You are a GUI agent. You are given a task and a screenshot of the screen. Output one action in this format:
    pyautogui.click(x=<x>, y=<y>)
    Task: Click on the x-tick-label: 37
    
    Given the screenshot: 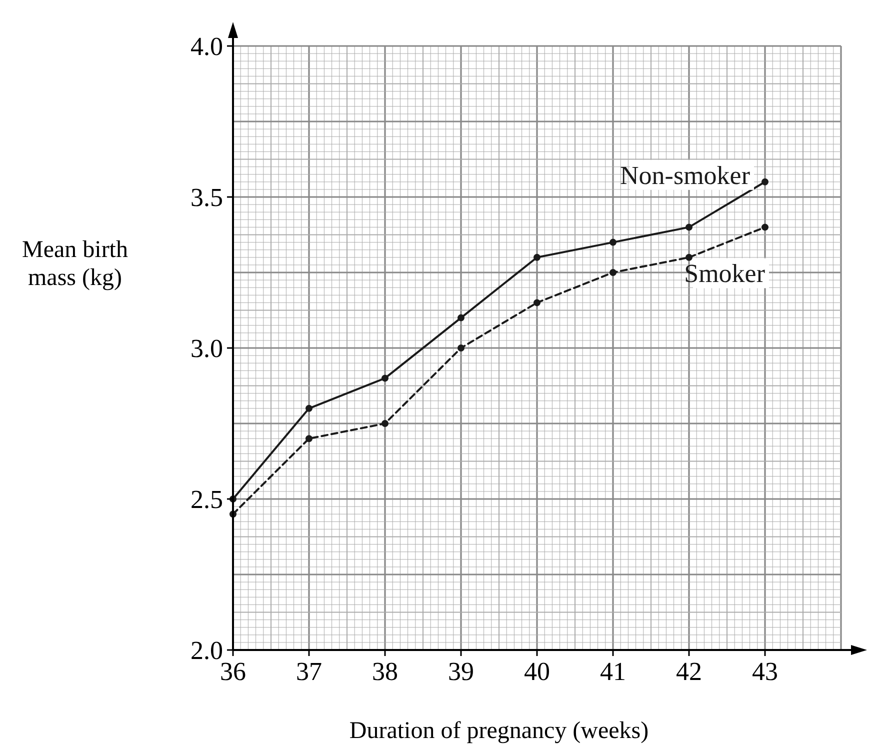 What is the action you would take?
    pyautogui.click(x=309, y=671)
    